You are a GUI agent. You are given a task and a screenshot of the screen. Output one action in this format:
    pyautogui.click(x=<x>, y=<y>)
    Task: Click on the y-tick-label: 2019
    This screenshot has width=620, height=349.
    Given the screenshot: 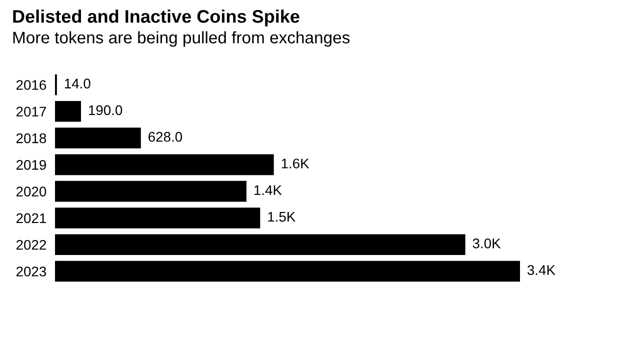 What is the action you would take?
    pyautogui.click(x=31, y=165)
    